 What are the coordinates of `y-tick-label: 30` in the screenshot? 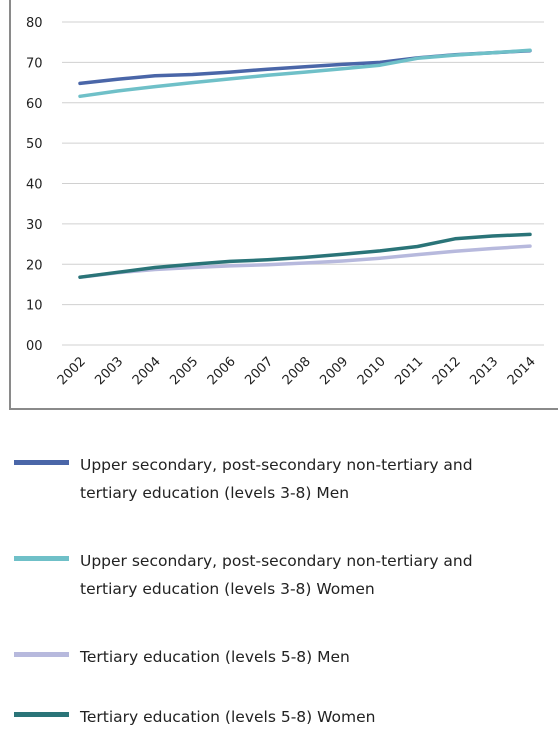 It's located at (34, 225).